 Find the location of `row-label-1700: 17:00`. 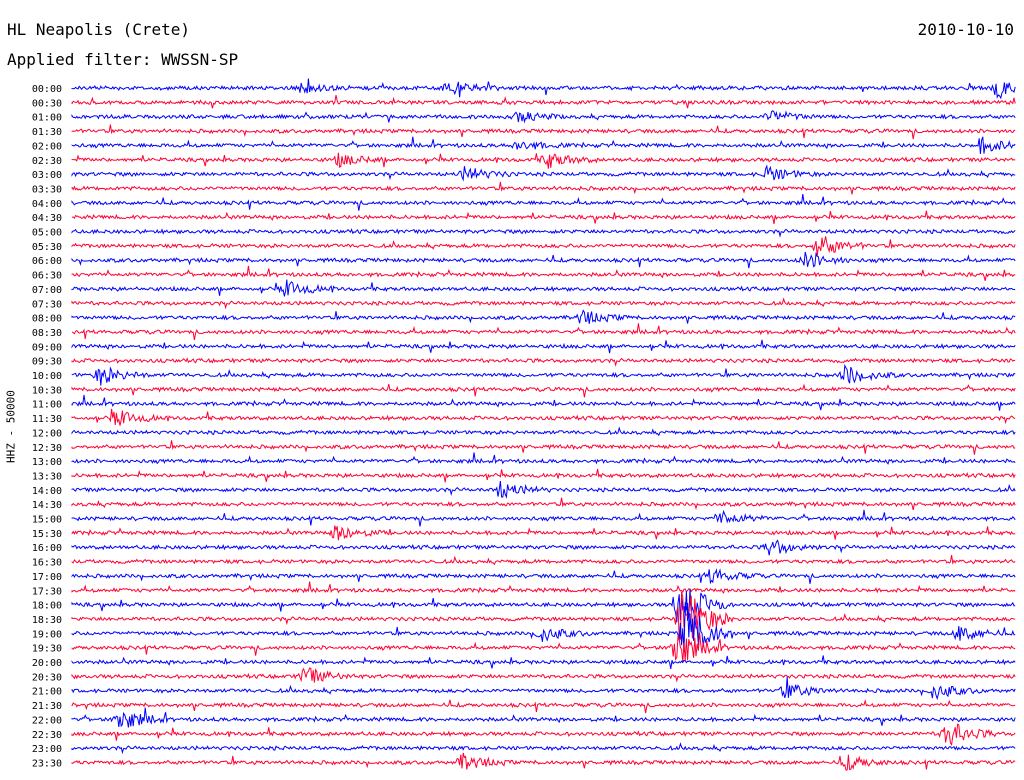

row-label-1700: 17:00 is located at coordinates (47, 577).